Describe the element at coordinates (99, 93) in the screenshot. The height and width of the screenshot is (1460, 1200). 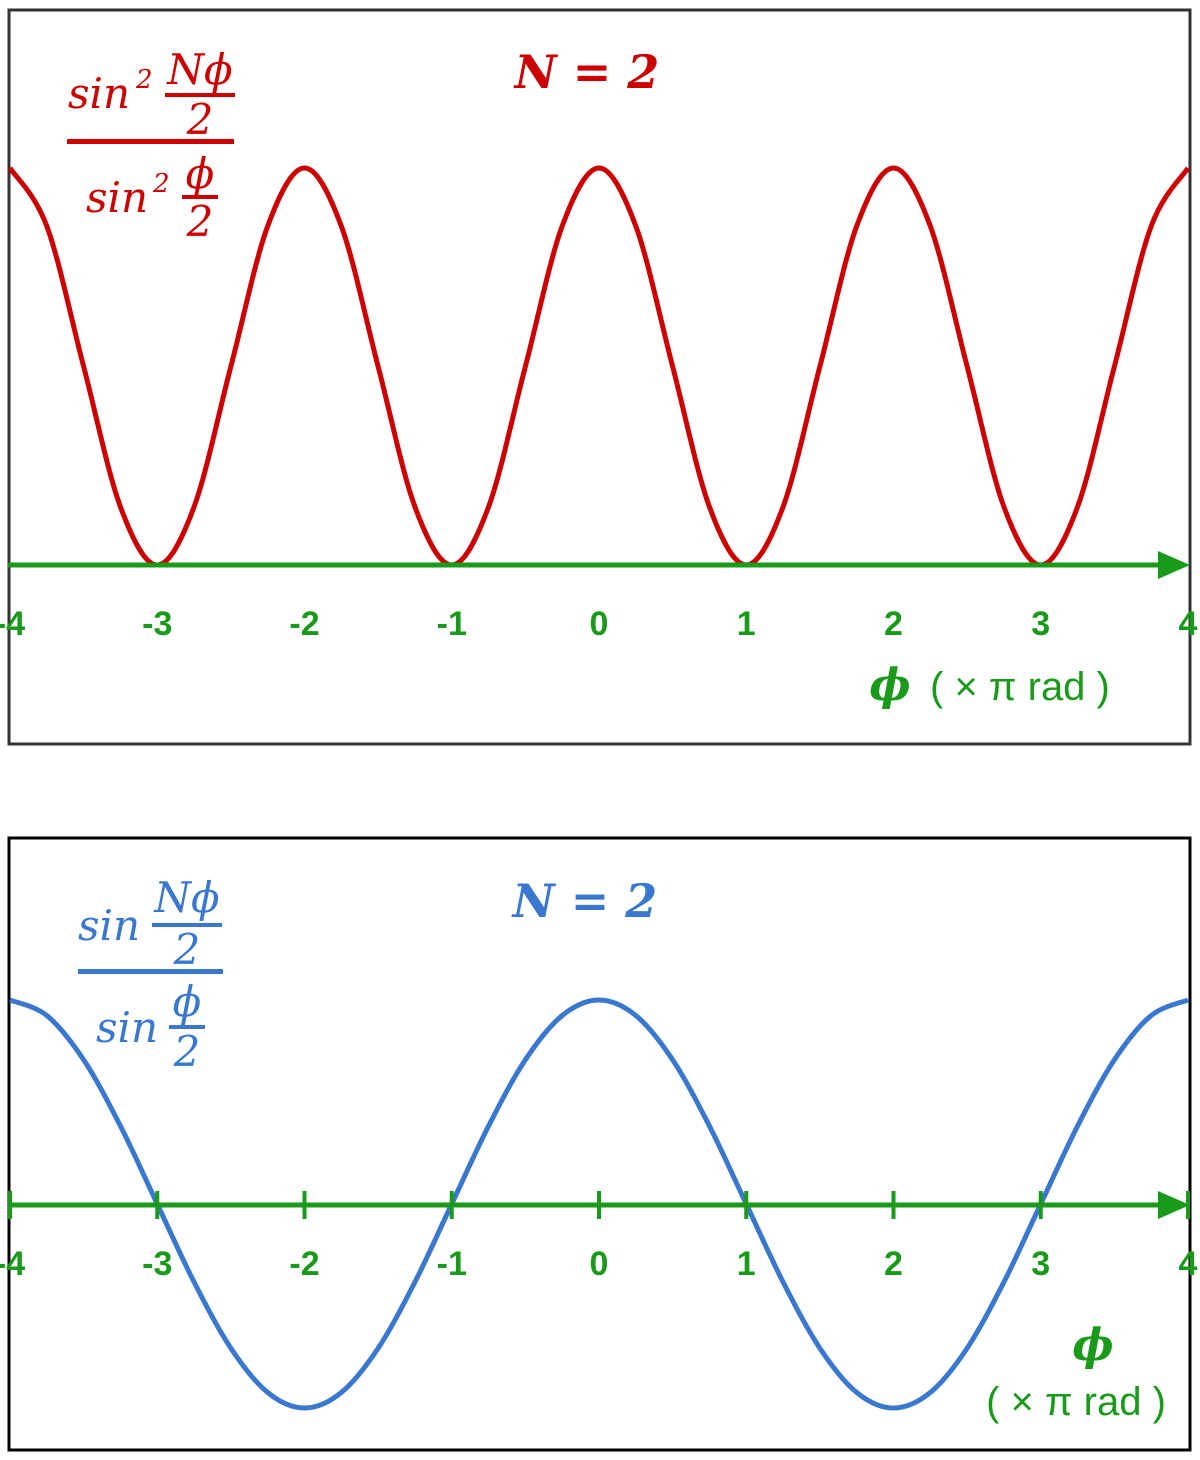
I see `top-formula-num-func: sin` at that location.